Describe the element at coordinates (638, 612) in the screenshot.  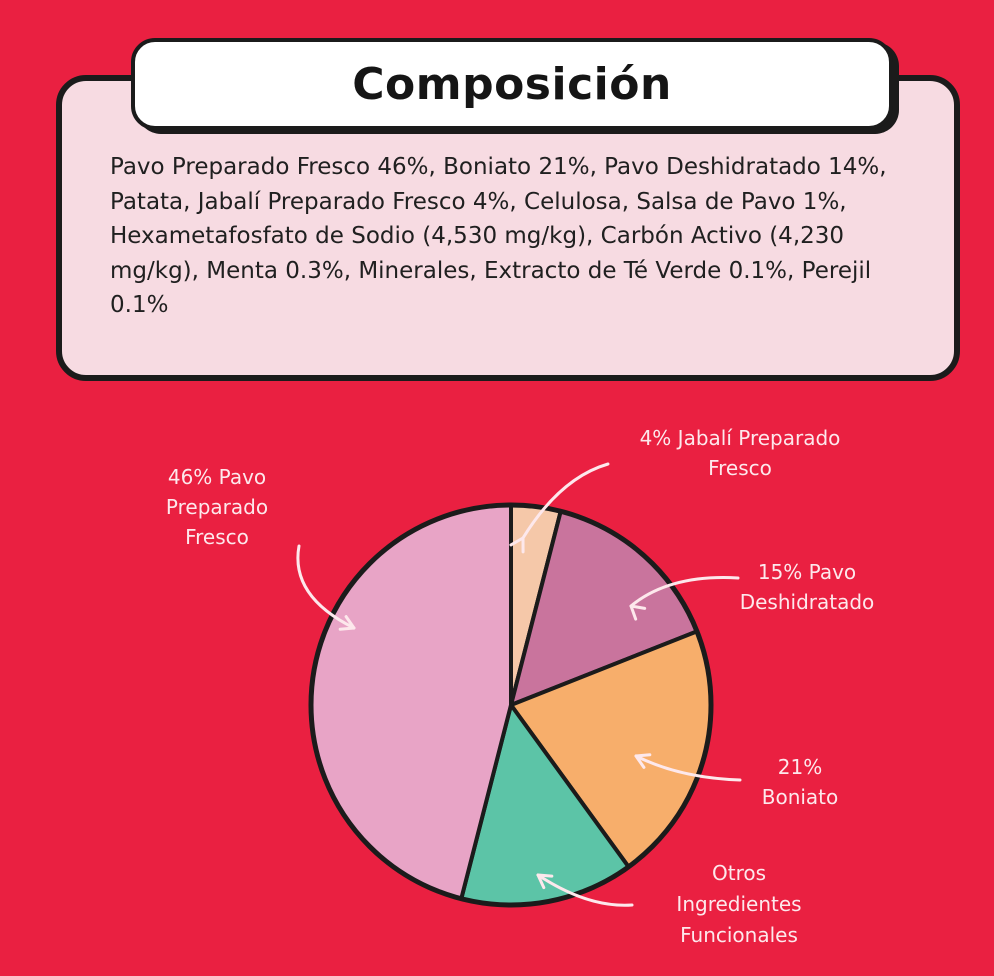
I see `arrowhead-pavo-deshidratado` at that location.